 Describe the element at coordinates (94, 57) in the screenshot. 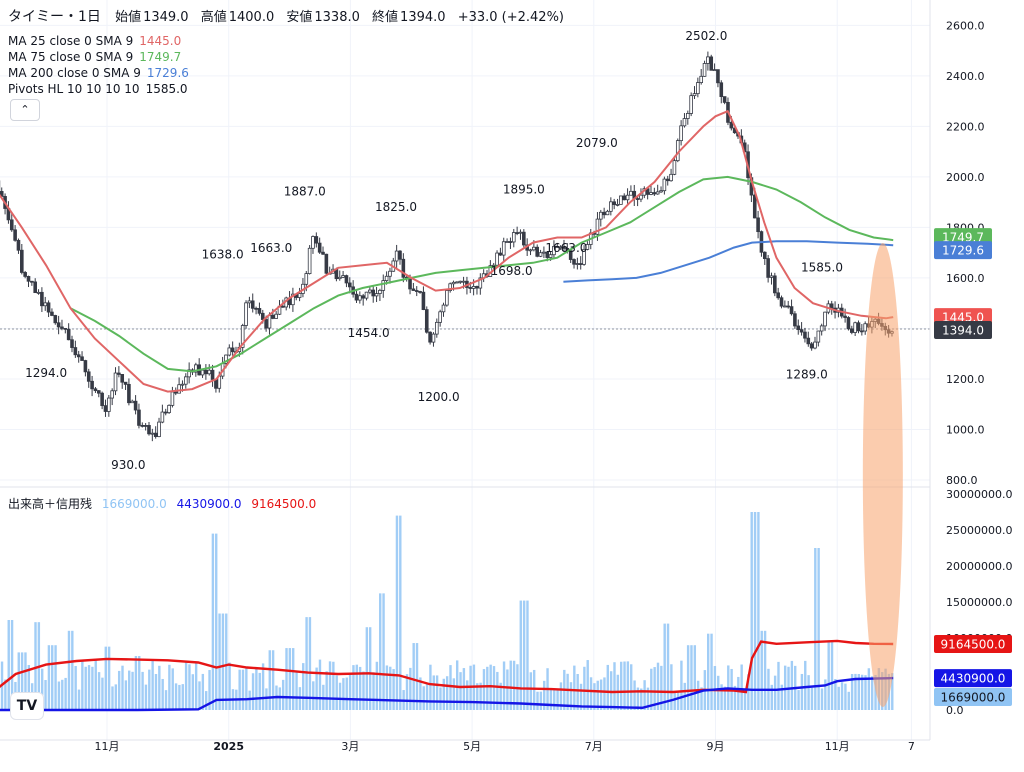

I see `indicator-ma75: MA 75 close 0 SMA 9 1749.7` at that location.